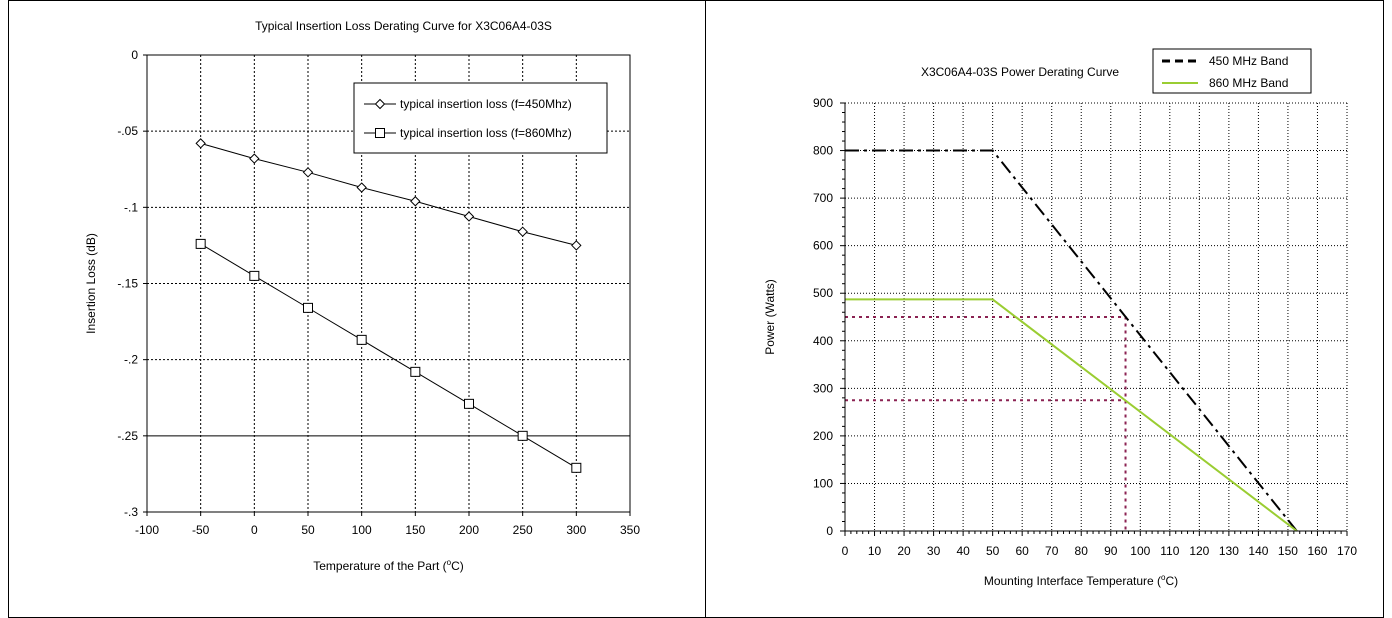 The height and width of the screenshot is (618, 1392). I want to click on x-tick-label: 50, so click(308, 530).